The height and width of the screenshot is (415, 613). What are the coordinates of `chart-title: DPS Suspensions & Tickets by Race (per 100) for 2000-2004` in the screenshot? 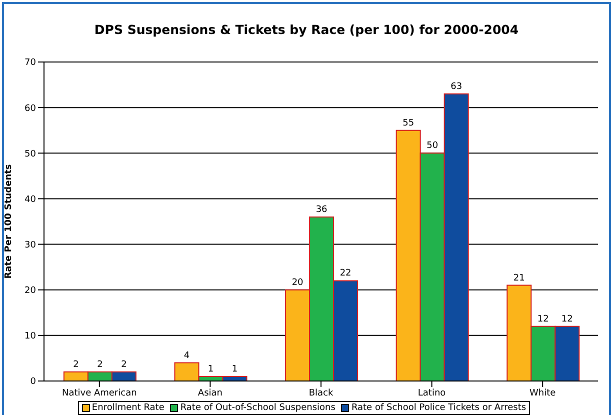 It's located at (306, 29).